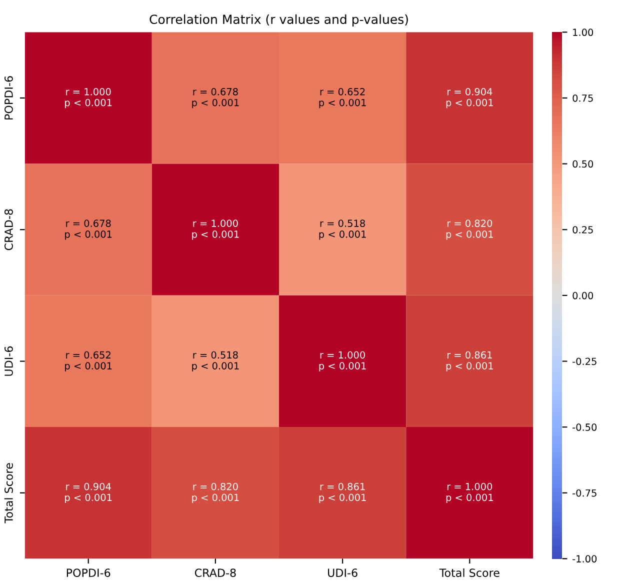  What do you see at coordinates (279, 20) in the screenshot?
I see `chart-title: Correlation Matrix (r values and p-values)` at bounding box center [279, 20].